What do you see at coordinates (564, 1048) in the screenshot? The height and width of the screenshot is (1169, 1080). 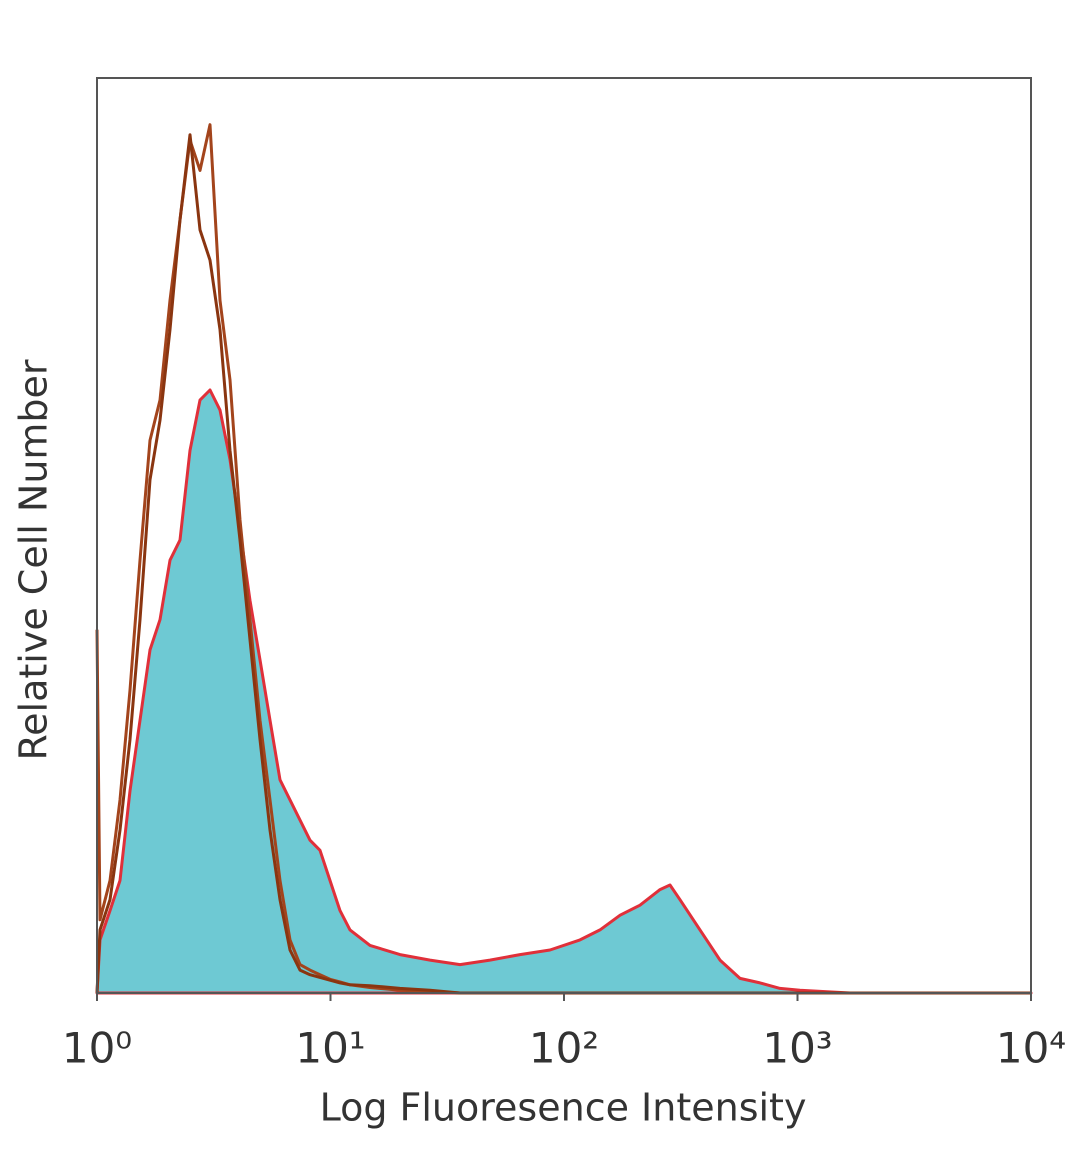 I see `x-tick-label: 10²` at bounding box center [564, 1048].